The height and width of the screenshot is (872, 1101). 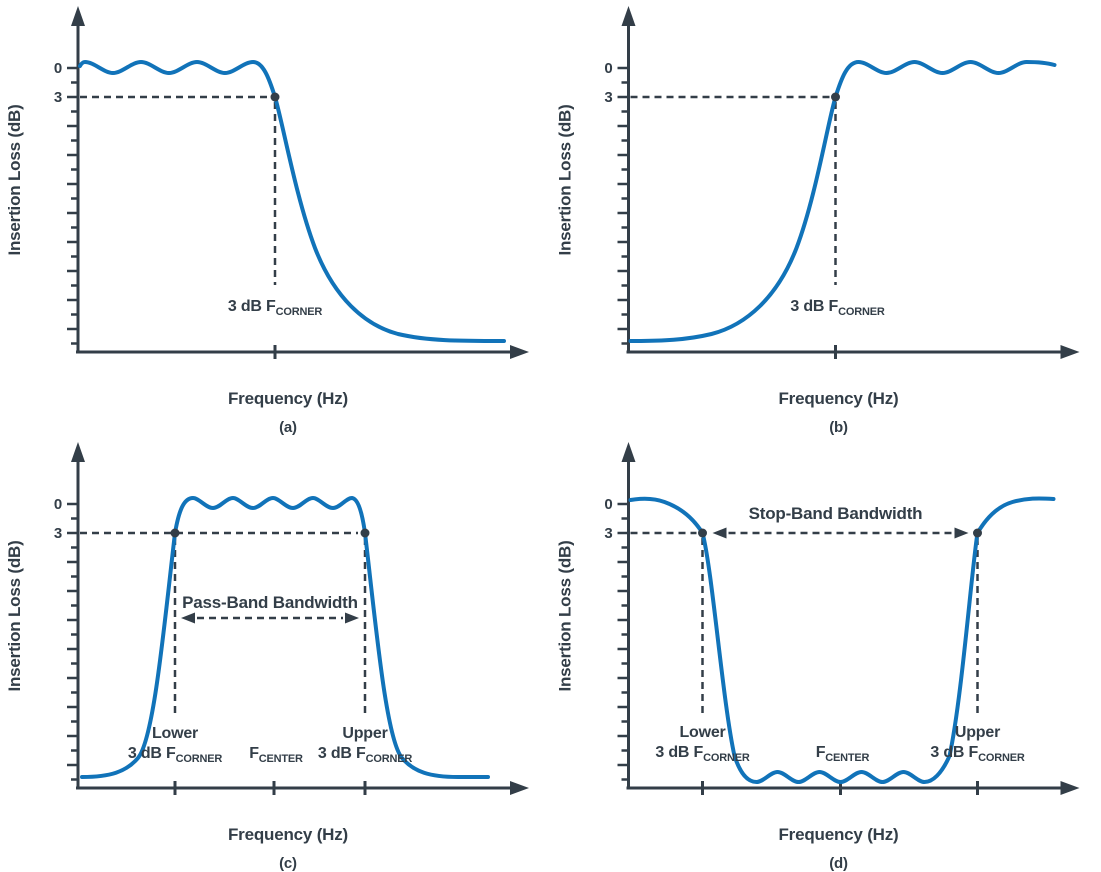 I want to click on low-pass-response-curve, so click(x=292, y=201).